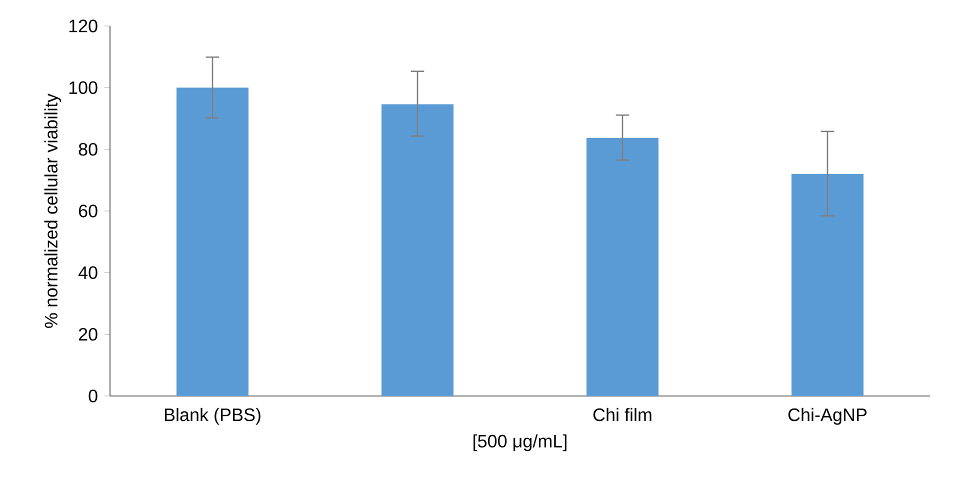  Describe the element at coordinates (88, 273) in the screenshot. I see `y-tick-label: 40` at that location.